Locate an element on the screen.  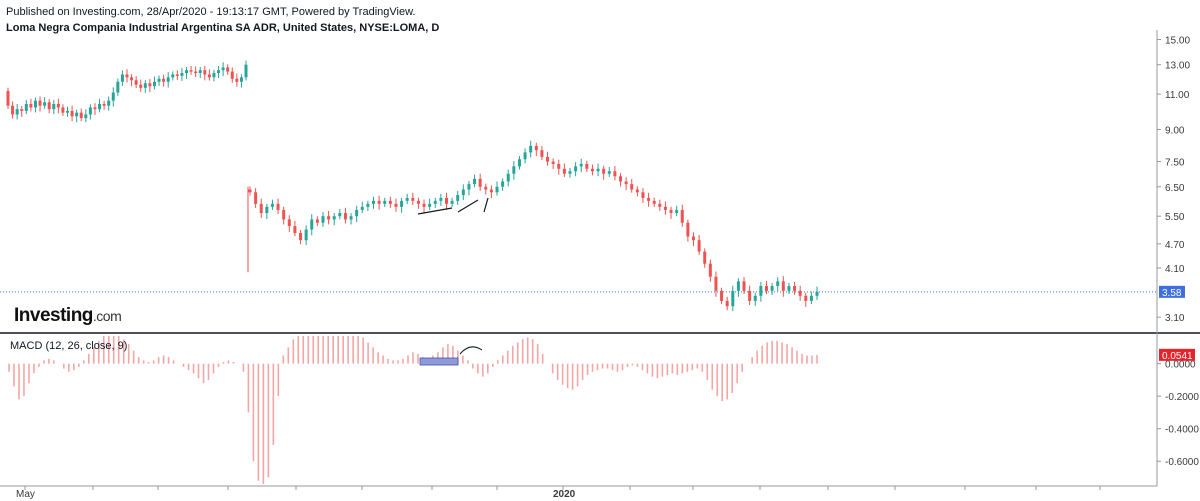
time-label-2020: 2020 is located at coordinates (564, 494).